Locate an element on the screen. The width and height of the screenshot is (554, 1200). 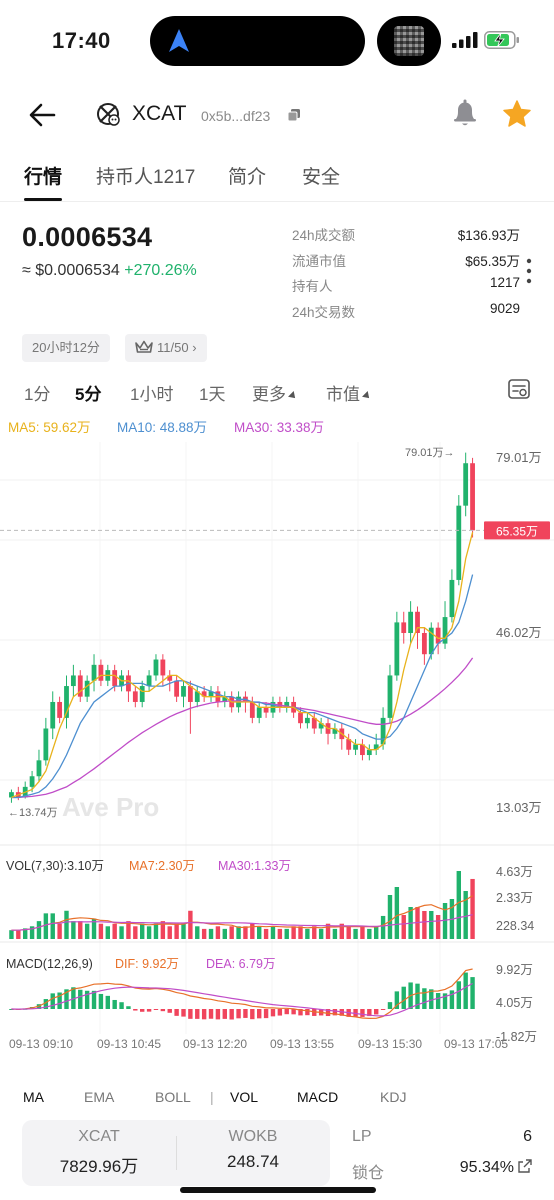
signal-icon is located at coordinates (465, 40).